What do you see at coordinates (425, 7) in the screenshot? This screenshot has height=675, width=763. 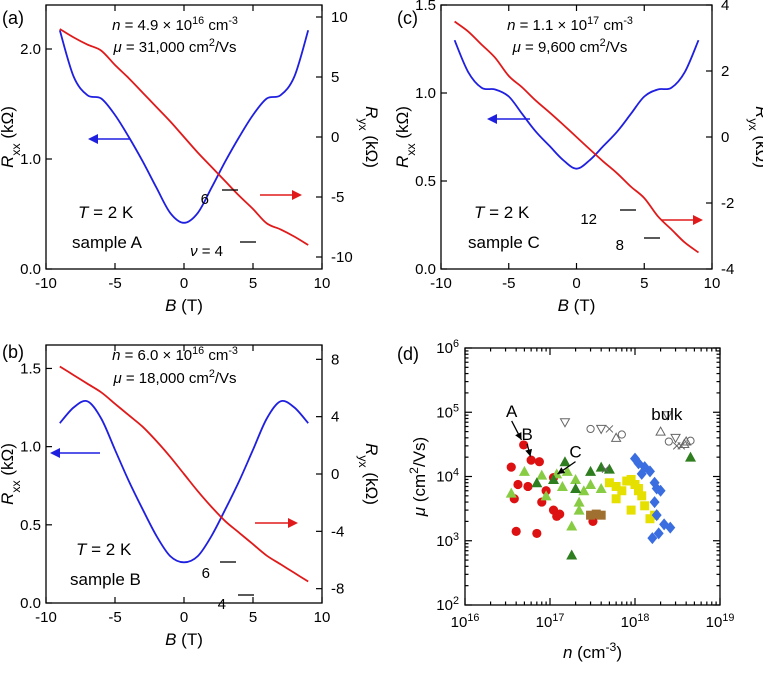 I see `y-tick-label-left-c: 1.5` at bounding box center [425, 7].